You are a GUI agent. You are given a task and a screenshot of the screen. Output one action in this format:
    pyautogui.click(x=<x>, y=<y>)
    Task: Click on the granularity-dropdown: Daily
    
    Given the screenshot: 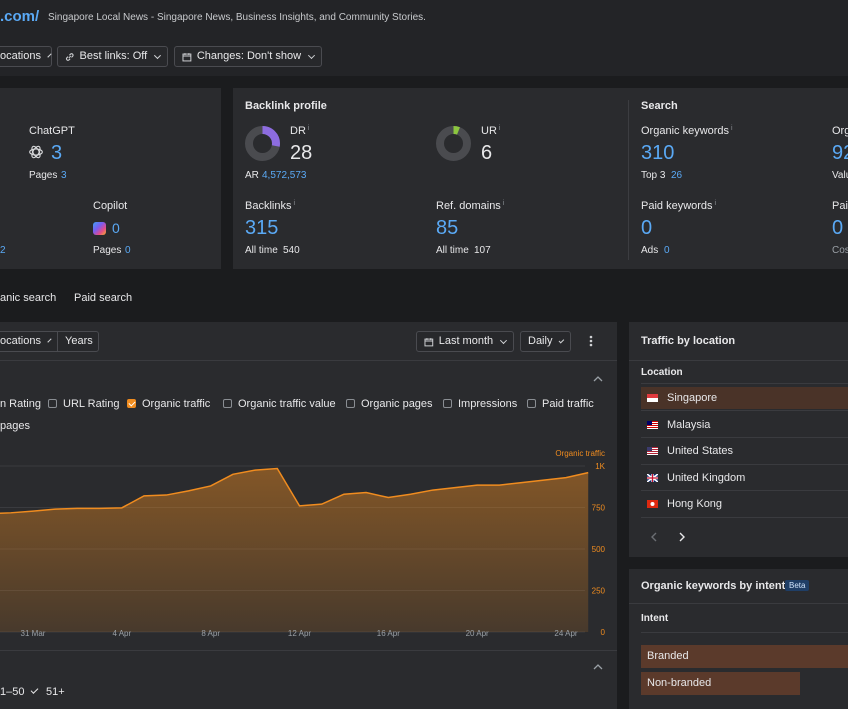 What is the action you would take?
    pyautogui.click(x=545, y=341)
    